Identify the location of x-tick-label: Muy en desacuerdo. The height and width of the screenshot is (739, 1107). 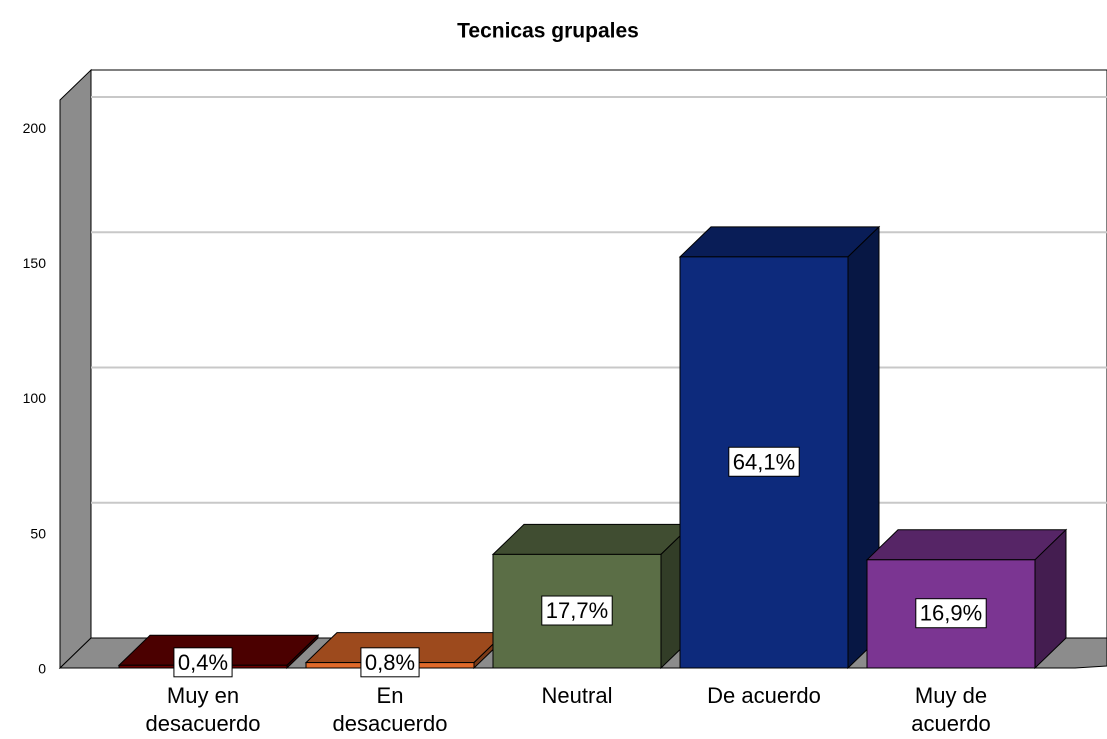
(203, 709).